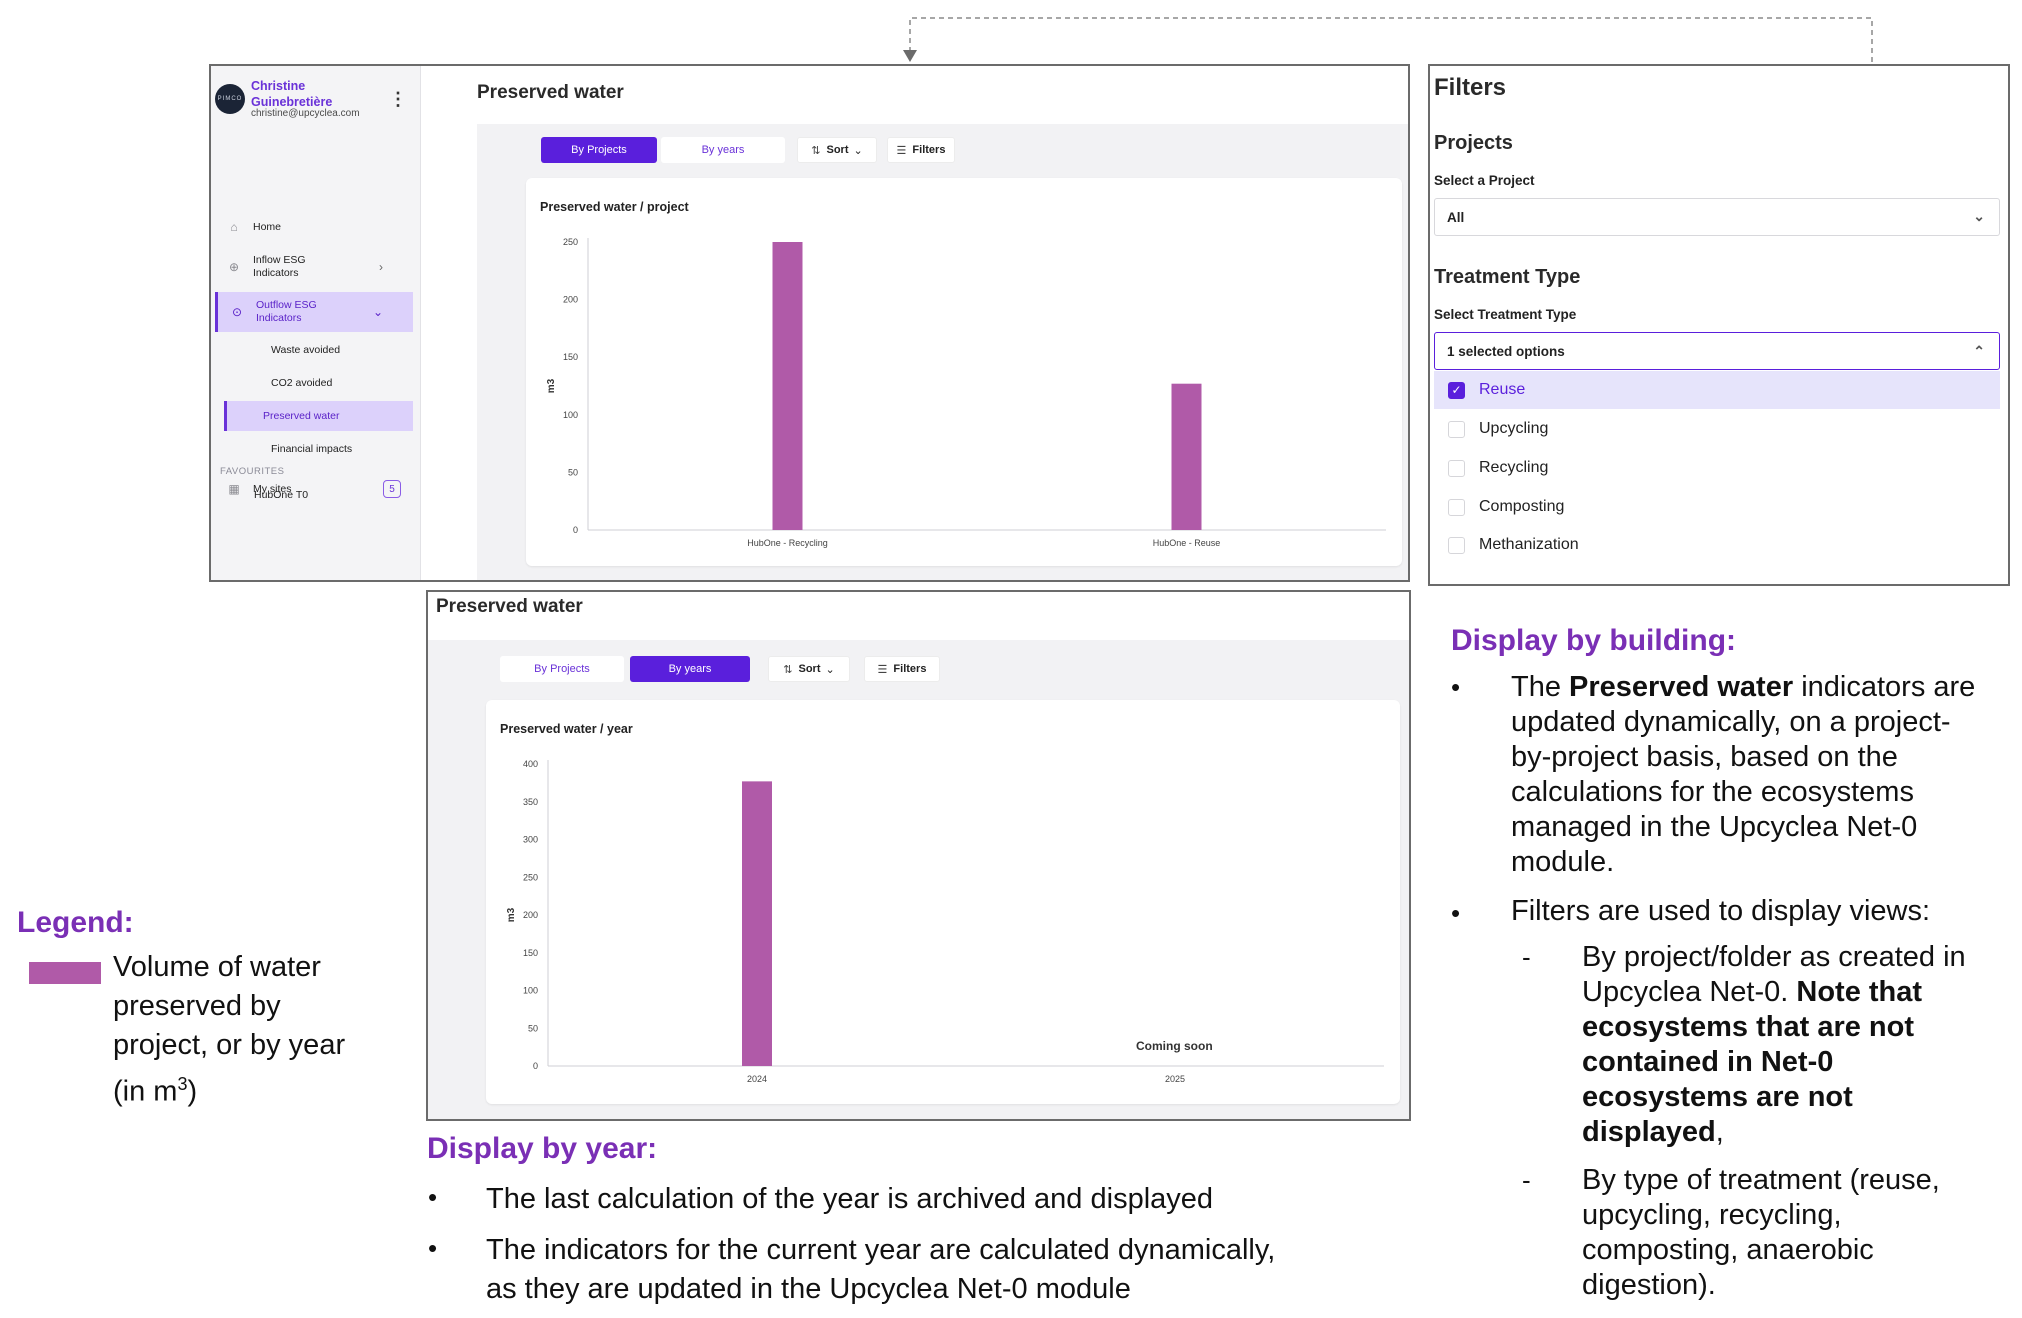  What do you see at coordinates (1752, 992) in the screenshot?
I see `building-line: Upcyclea Net-0. Note that` at bounding box center [1752, 992].